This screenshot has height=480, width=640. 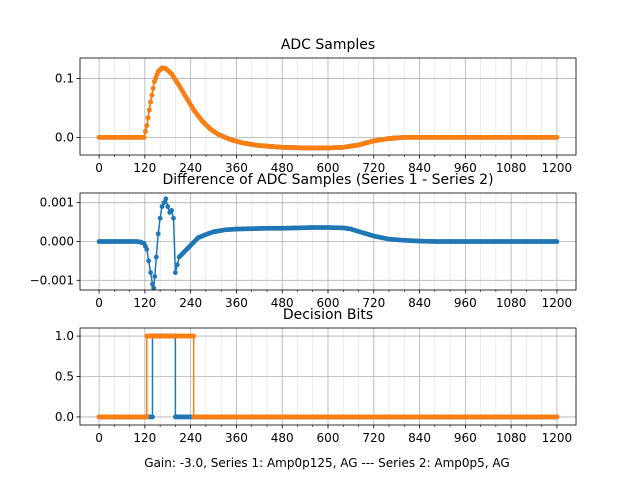 I want to click on y-tick-label: 0.000, so click(x=57, y=242).